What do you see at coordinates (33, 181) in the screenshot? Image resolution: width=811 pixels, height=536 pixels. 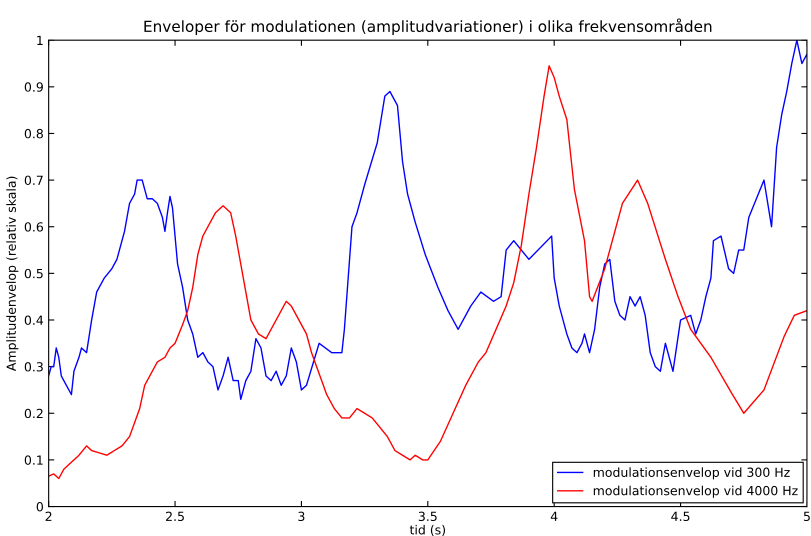 I see `y-tick-label: 0.7` at bounding box center [33, 181].